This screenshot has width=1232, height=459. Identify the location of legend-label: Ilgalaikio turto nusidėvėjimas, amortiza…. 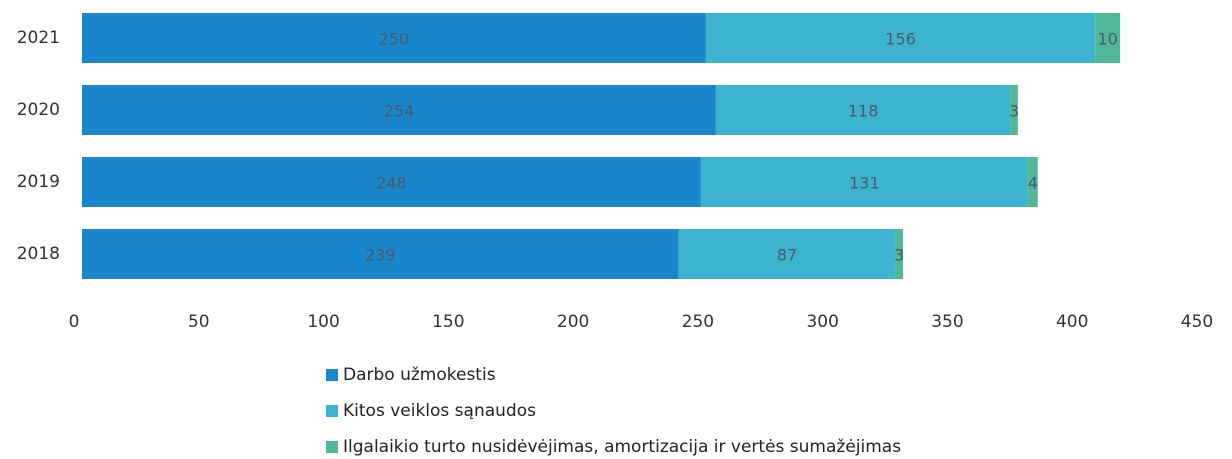
(622, 447).